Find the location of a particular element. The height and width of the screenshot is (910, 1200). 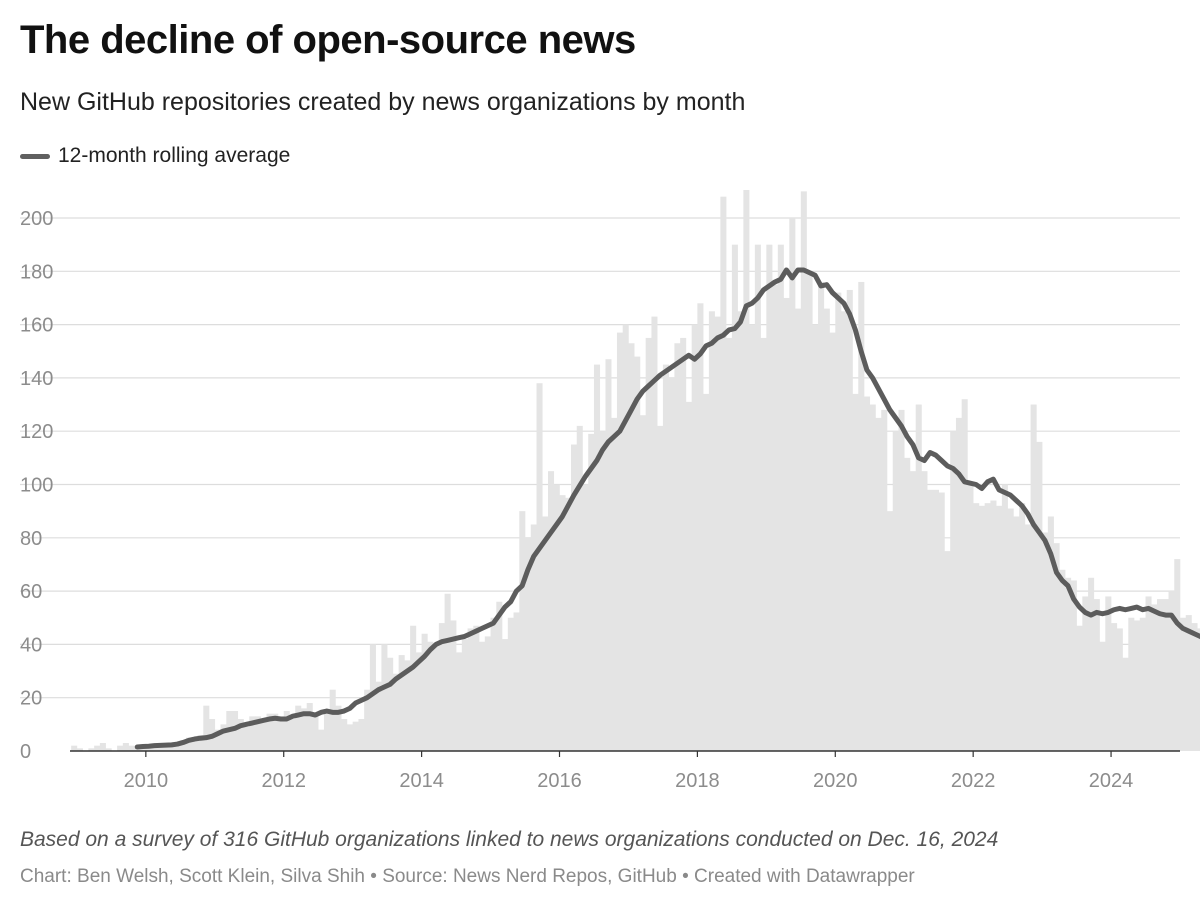

y-tick-label: 40 is located at coordinates (31, 645).